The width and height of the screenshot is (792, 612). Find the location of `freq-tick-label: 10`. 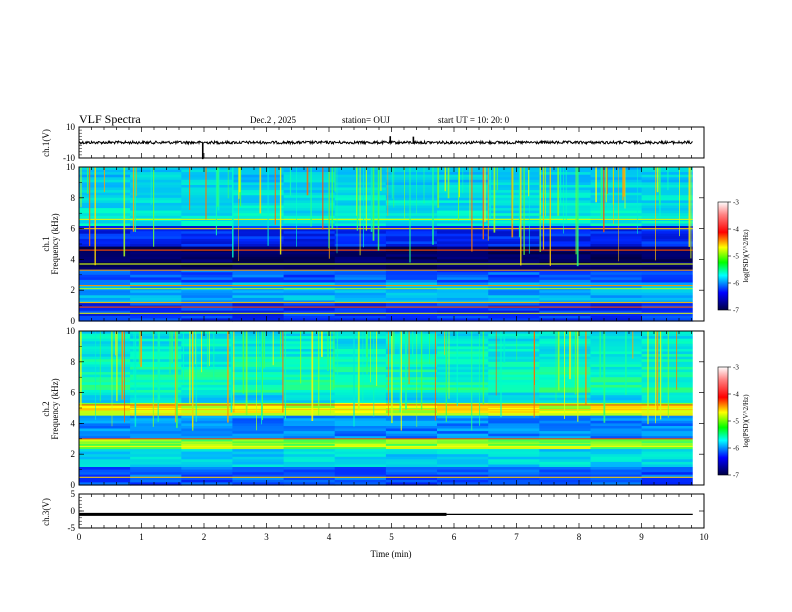

freq-tick-label: 10 is located at coordinates (71, 167).